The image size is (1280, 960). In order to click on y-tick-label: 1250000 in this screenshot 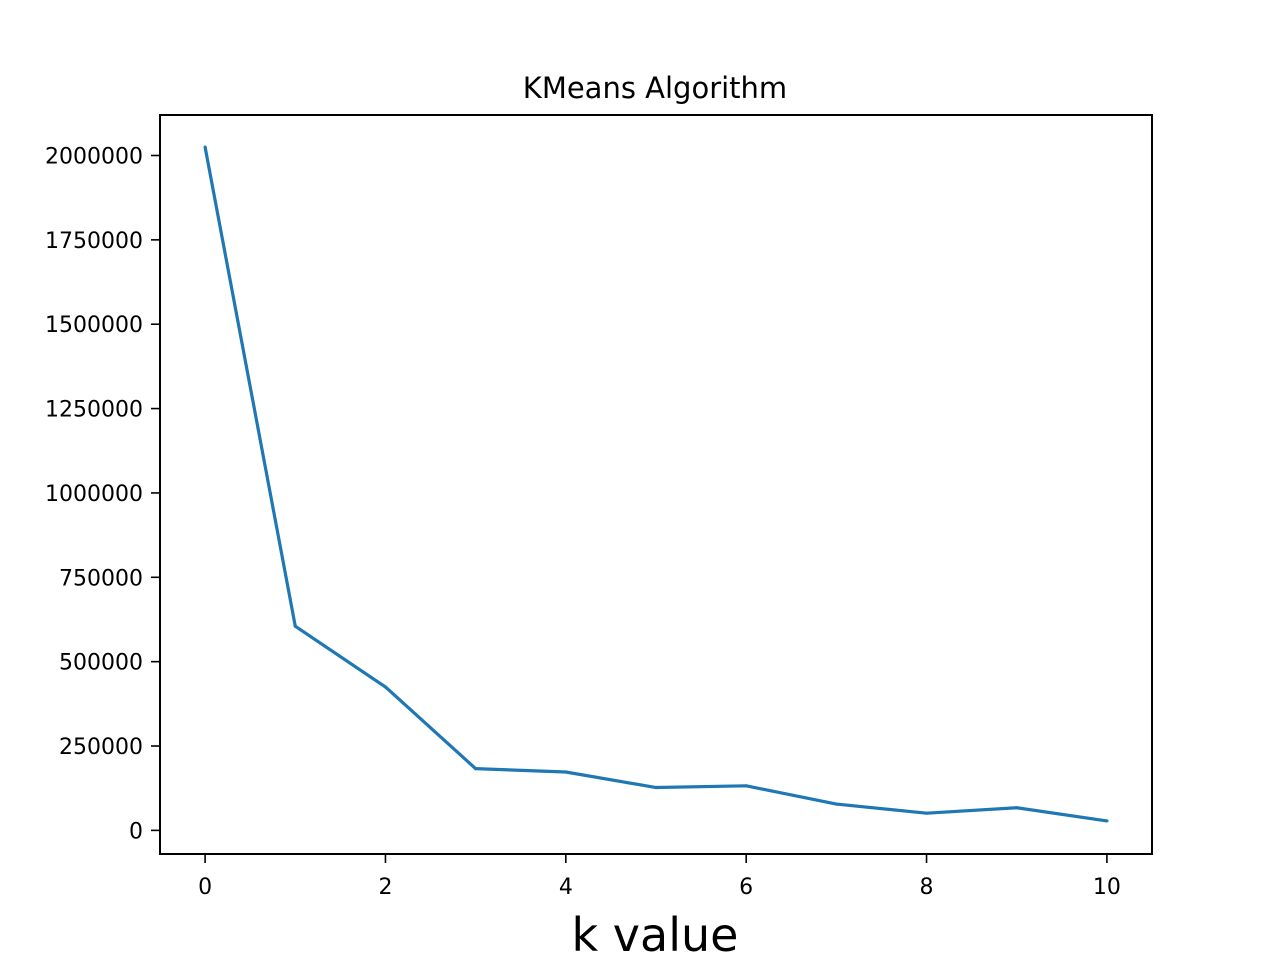, I will do `click(94, 410)`.